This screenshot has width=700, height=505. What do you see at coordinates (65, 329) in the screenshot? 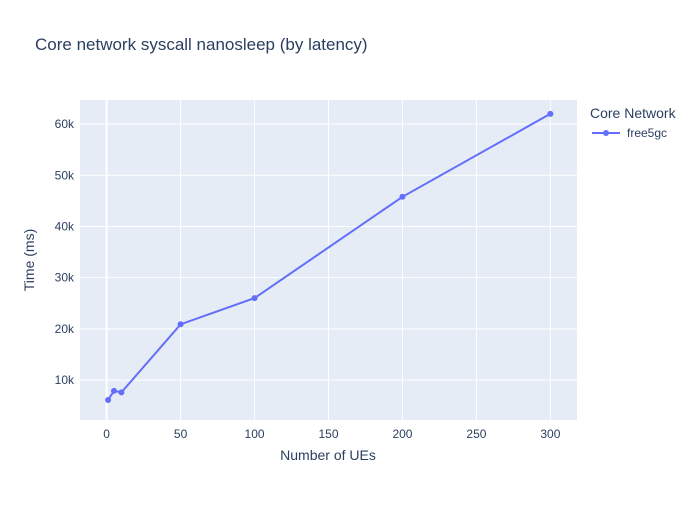
I see `y-tick-label: 20k` at bounding box center [65, 329].